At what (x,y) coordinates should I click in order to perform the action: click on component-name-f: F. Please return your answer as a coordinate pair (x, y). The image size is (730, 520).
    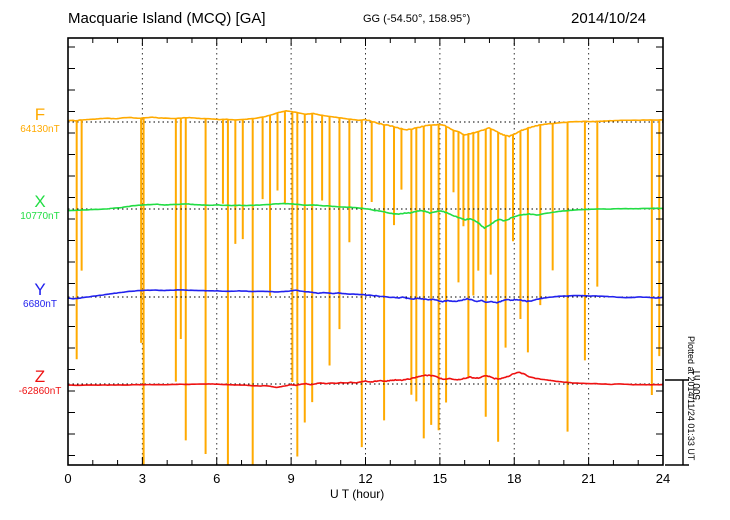
    Looking at the image, I should click on (40, 114).